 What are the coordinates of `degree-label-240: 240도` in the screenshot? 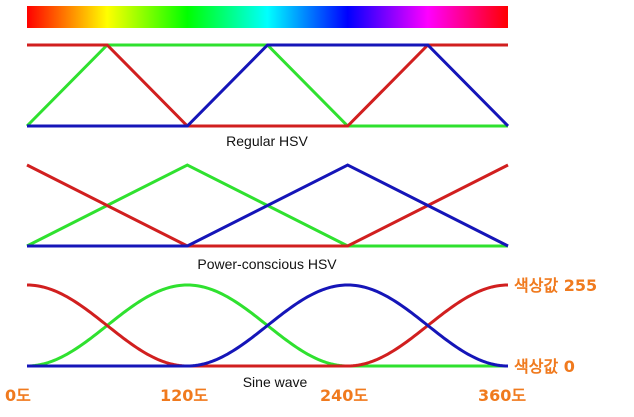 It's located at (344, 395).